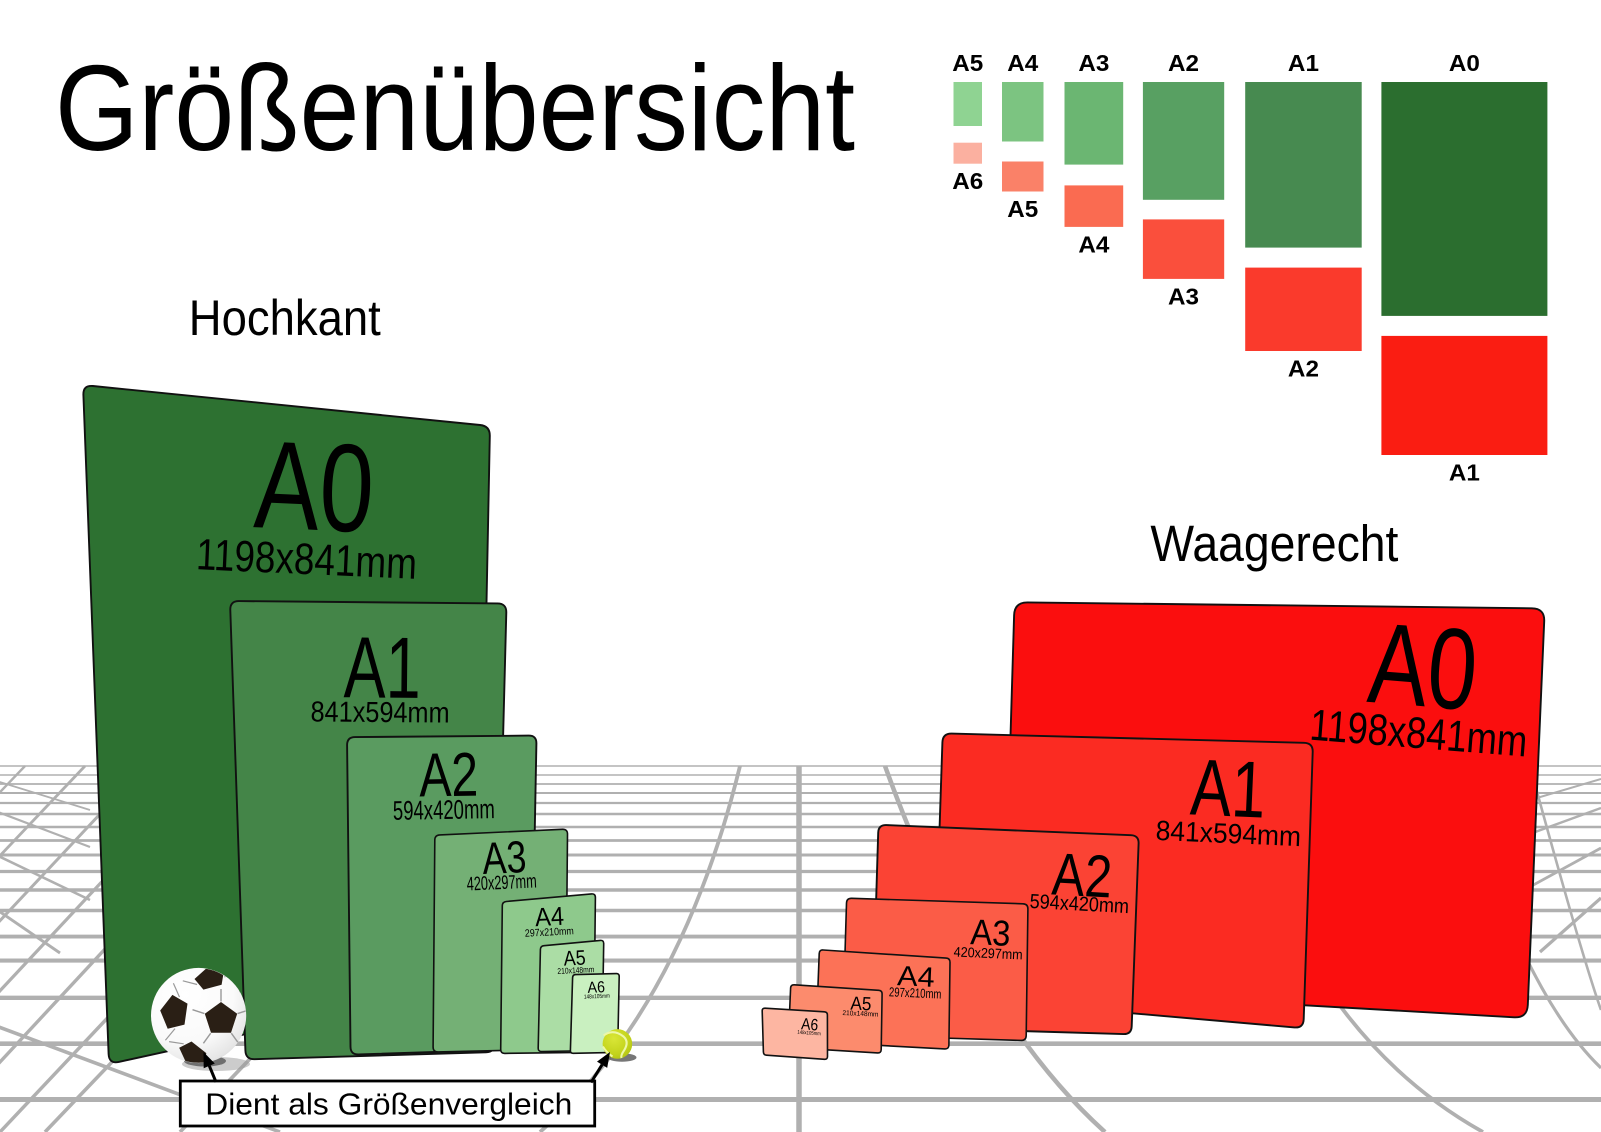  What do you see at coordinates (388, 1105) in the screenshot?
I see `svg-text: Dient als Größenvergleich` at bounding box center [388, 1105].